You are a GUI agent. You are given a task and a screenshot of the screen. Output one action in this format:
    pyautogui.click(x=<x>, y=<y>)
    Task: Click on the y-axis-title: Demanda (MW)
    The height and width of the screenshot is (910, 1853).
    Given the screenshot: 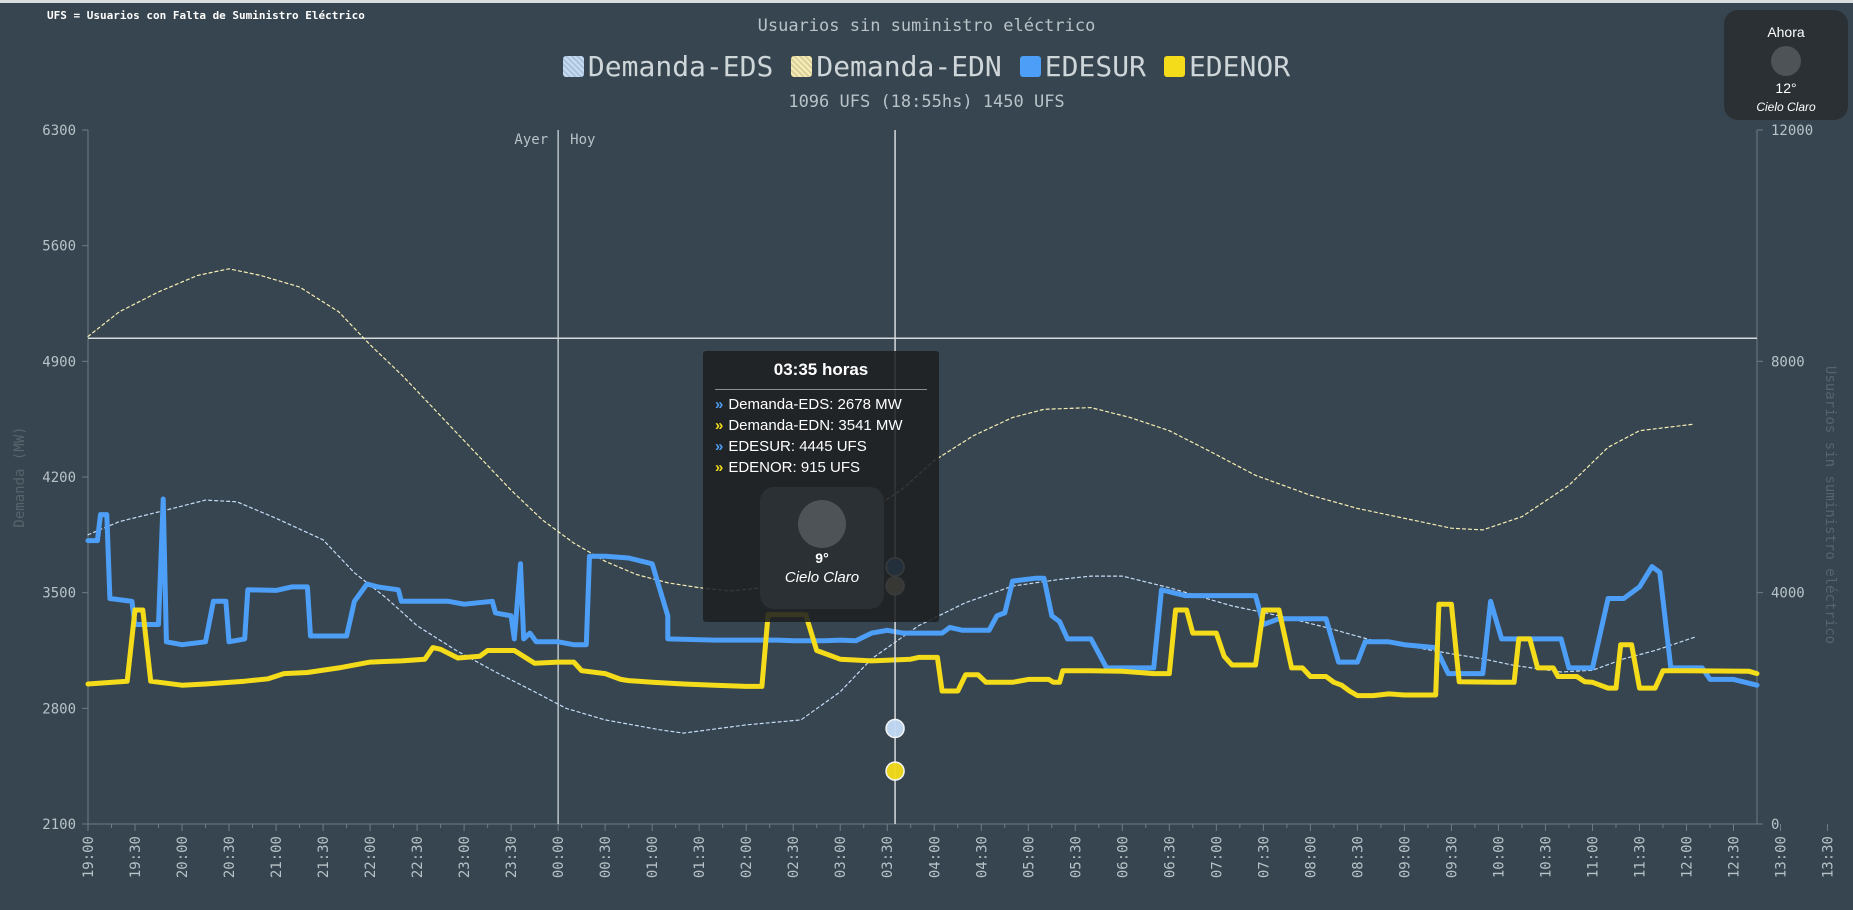 What is the action you would take?
    pyautogui.click(x=20, y=476)
    